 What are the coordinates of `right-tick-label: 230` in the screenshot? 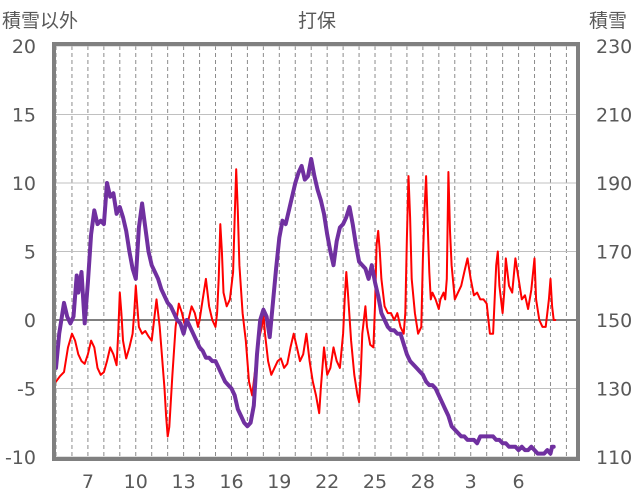 It's located at (614, 47).